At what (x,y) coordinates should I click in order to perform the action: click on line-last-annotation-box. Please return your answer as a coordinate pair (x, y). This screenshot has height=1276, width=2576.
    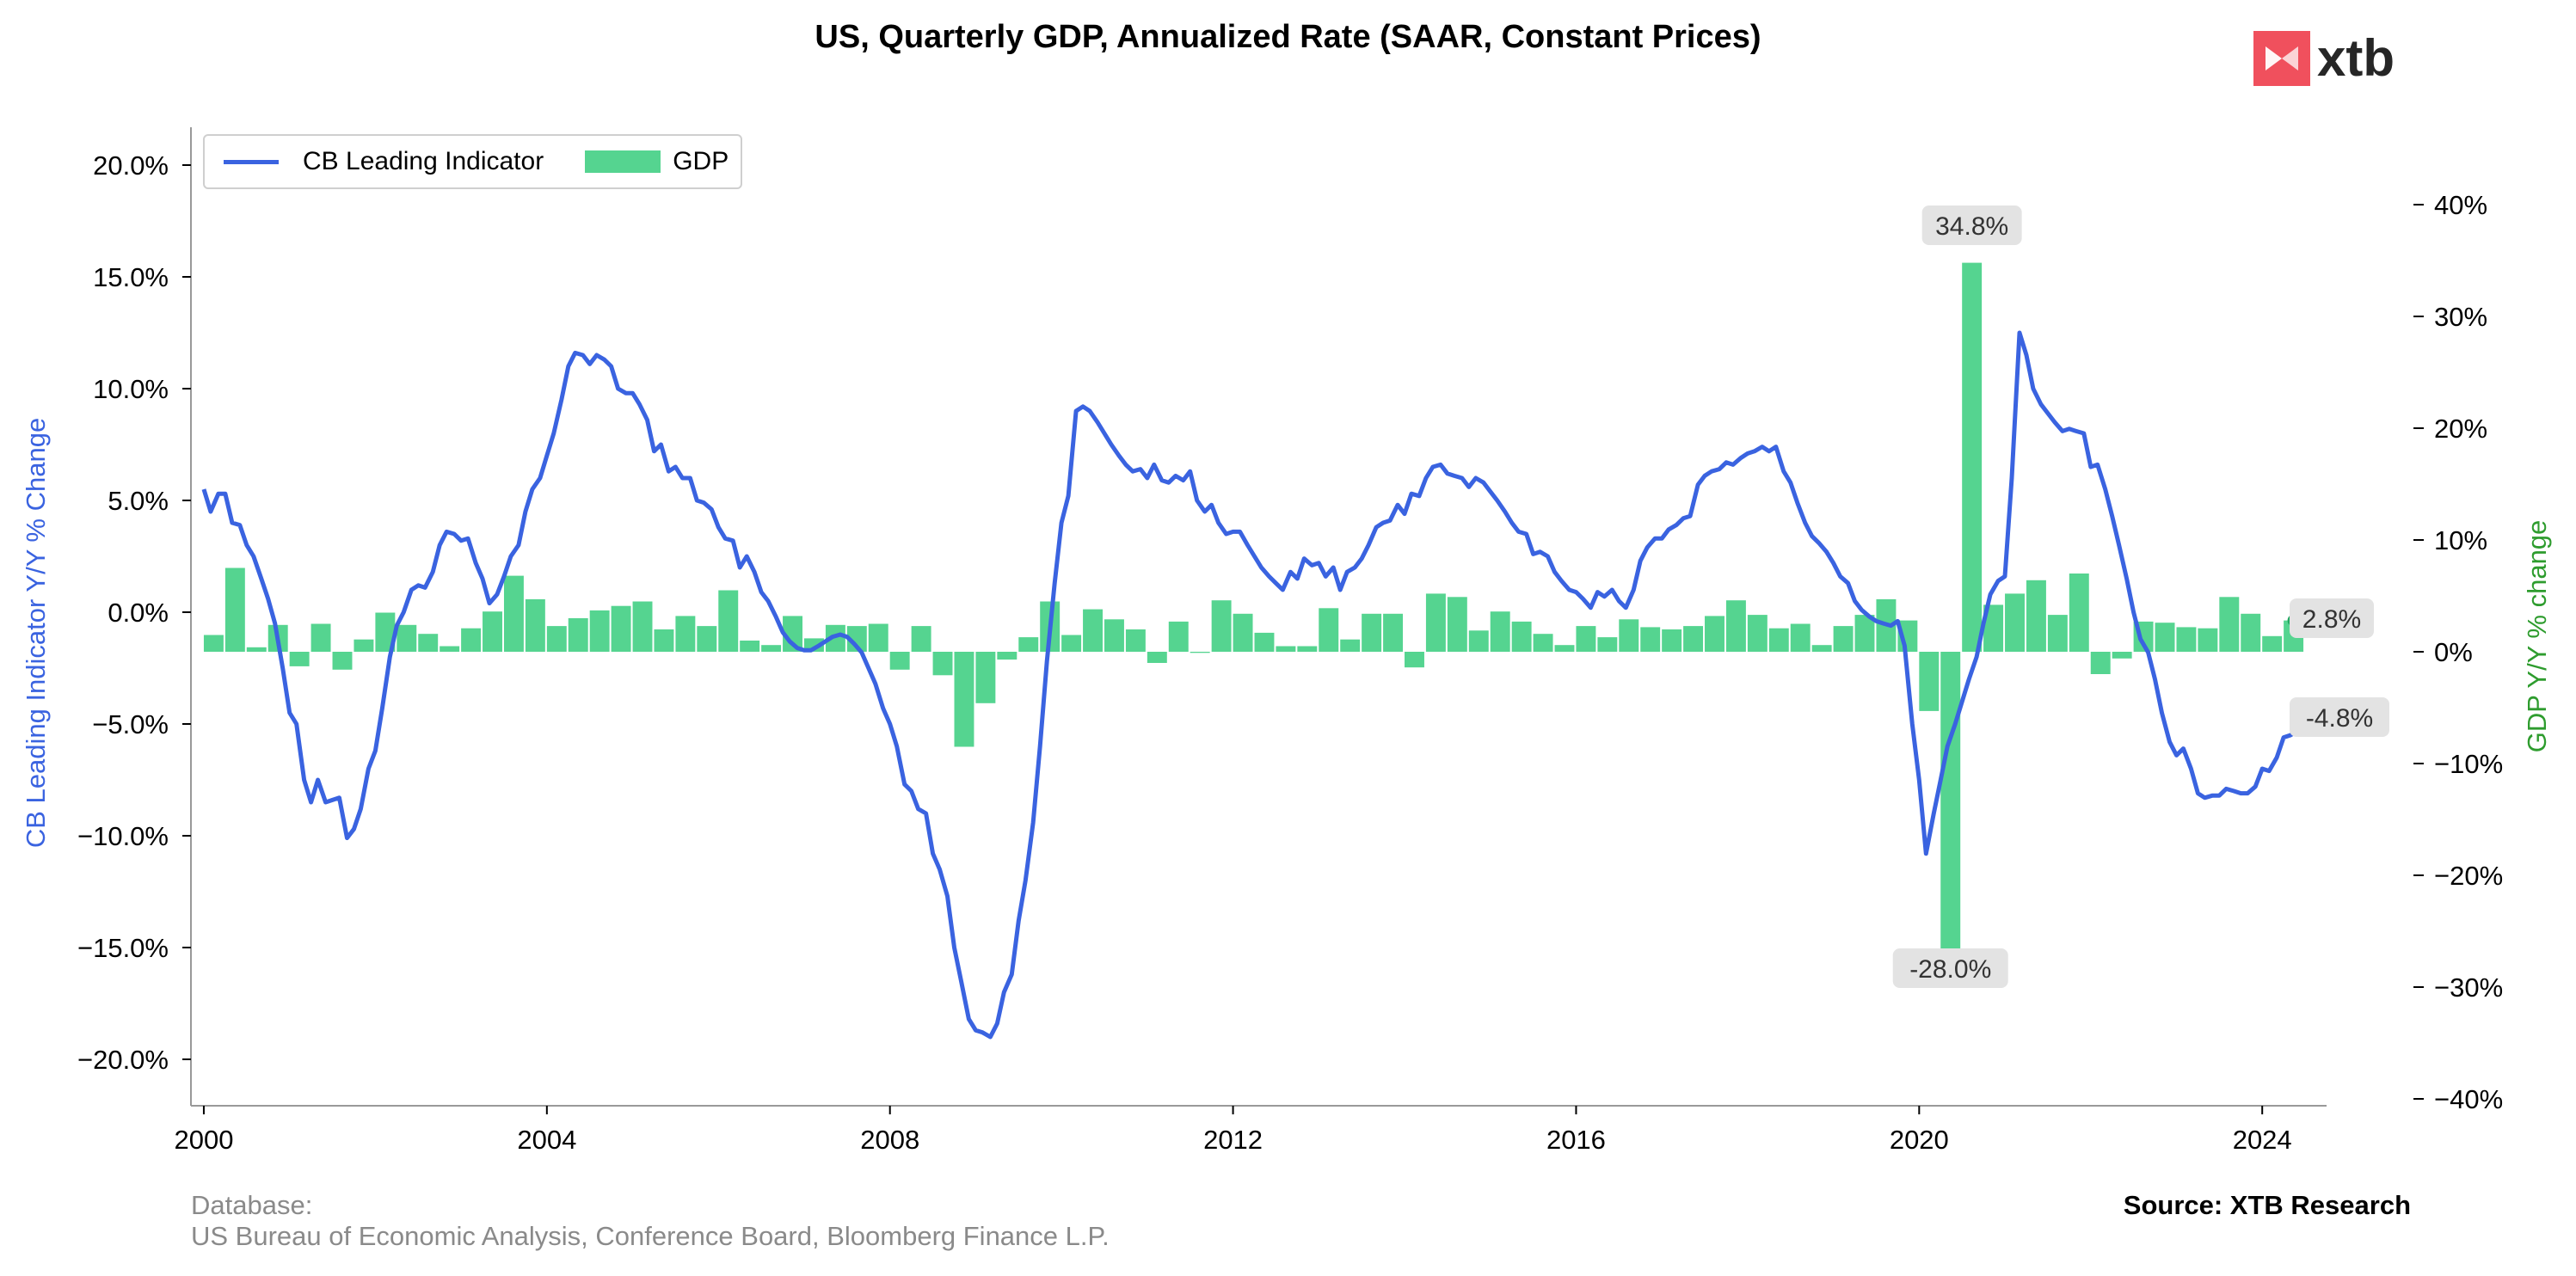
    Looking at the image, I should click on (2339, 717).